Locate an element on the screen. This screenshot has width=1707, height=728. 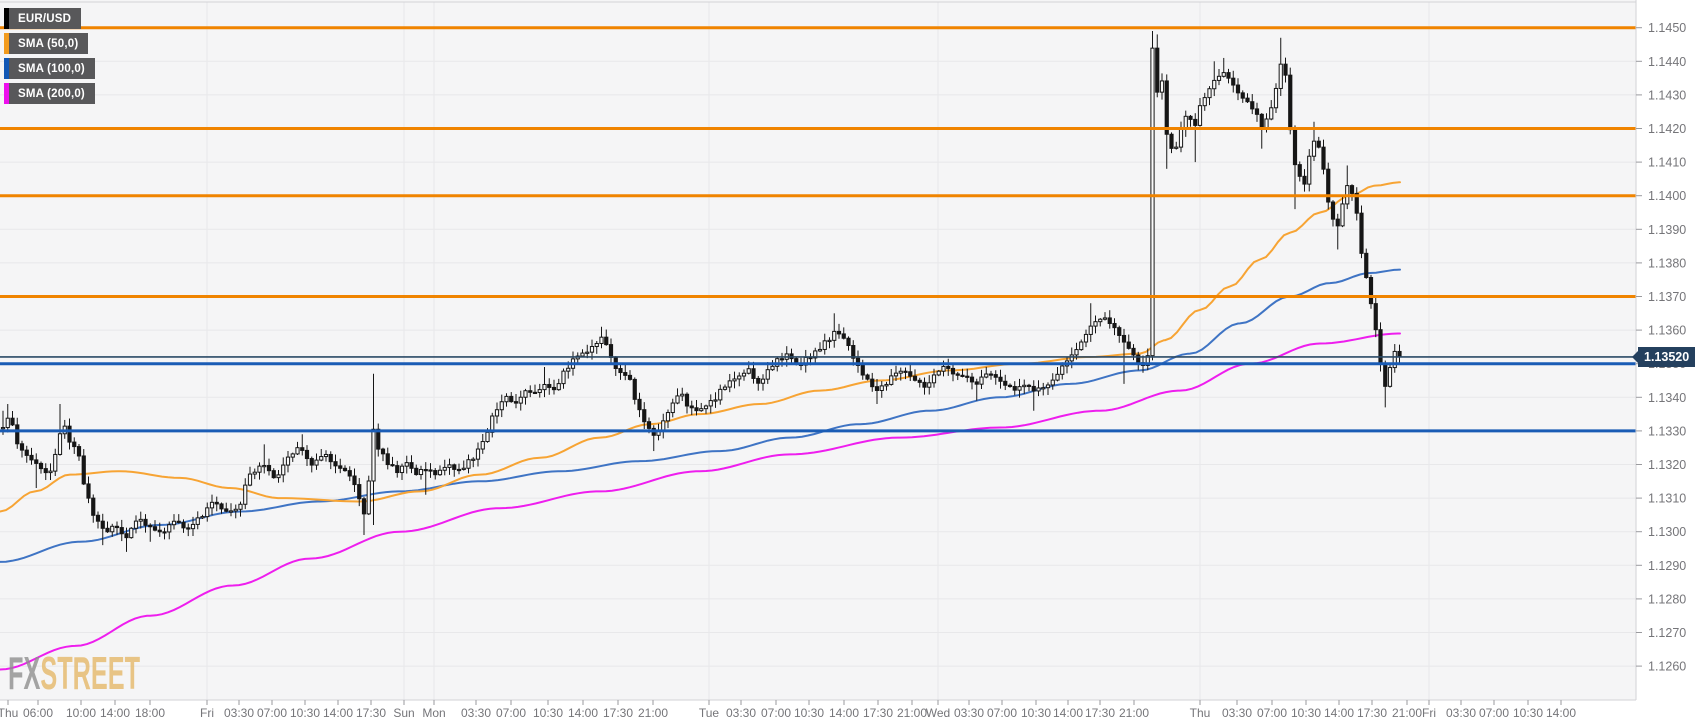
svg-text: 1.1340 is located at coordinates (1667, 398).